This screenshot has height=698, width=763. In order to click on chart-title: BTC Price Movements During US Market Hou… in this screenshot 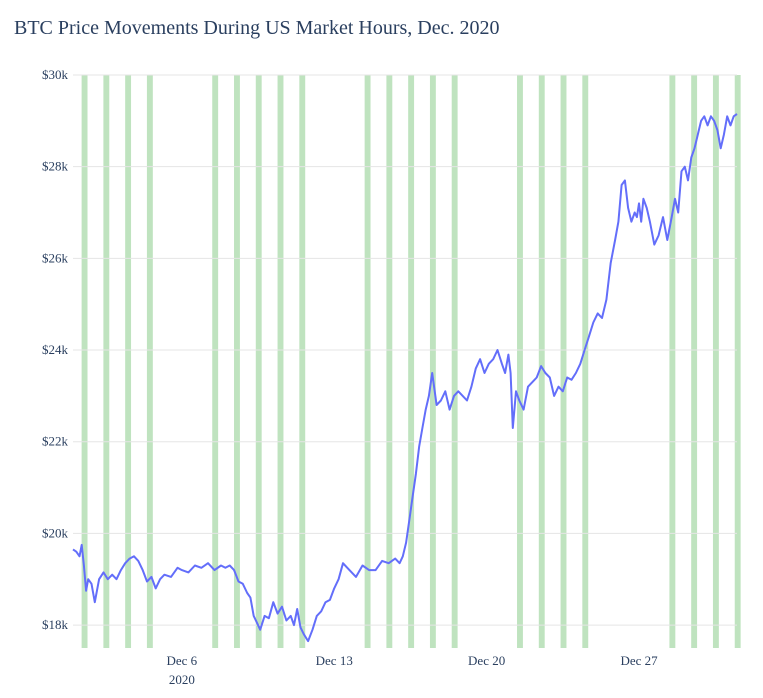, I will do `click(257, 28)`.